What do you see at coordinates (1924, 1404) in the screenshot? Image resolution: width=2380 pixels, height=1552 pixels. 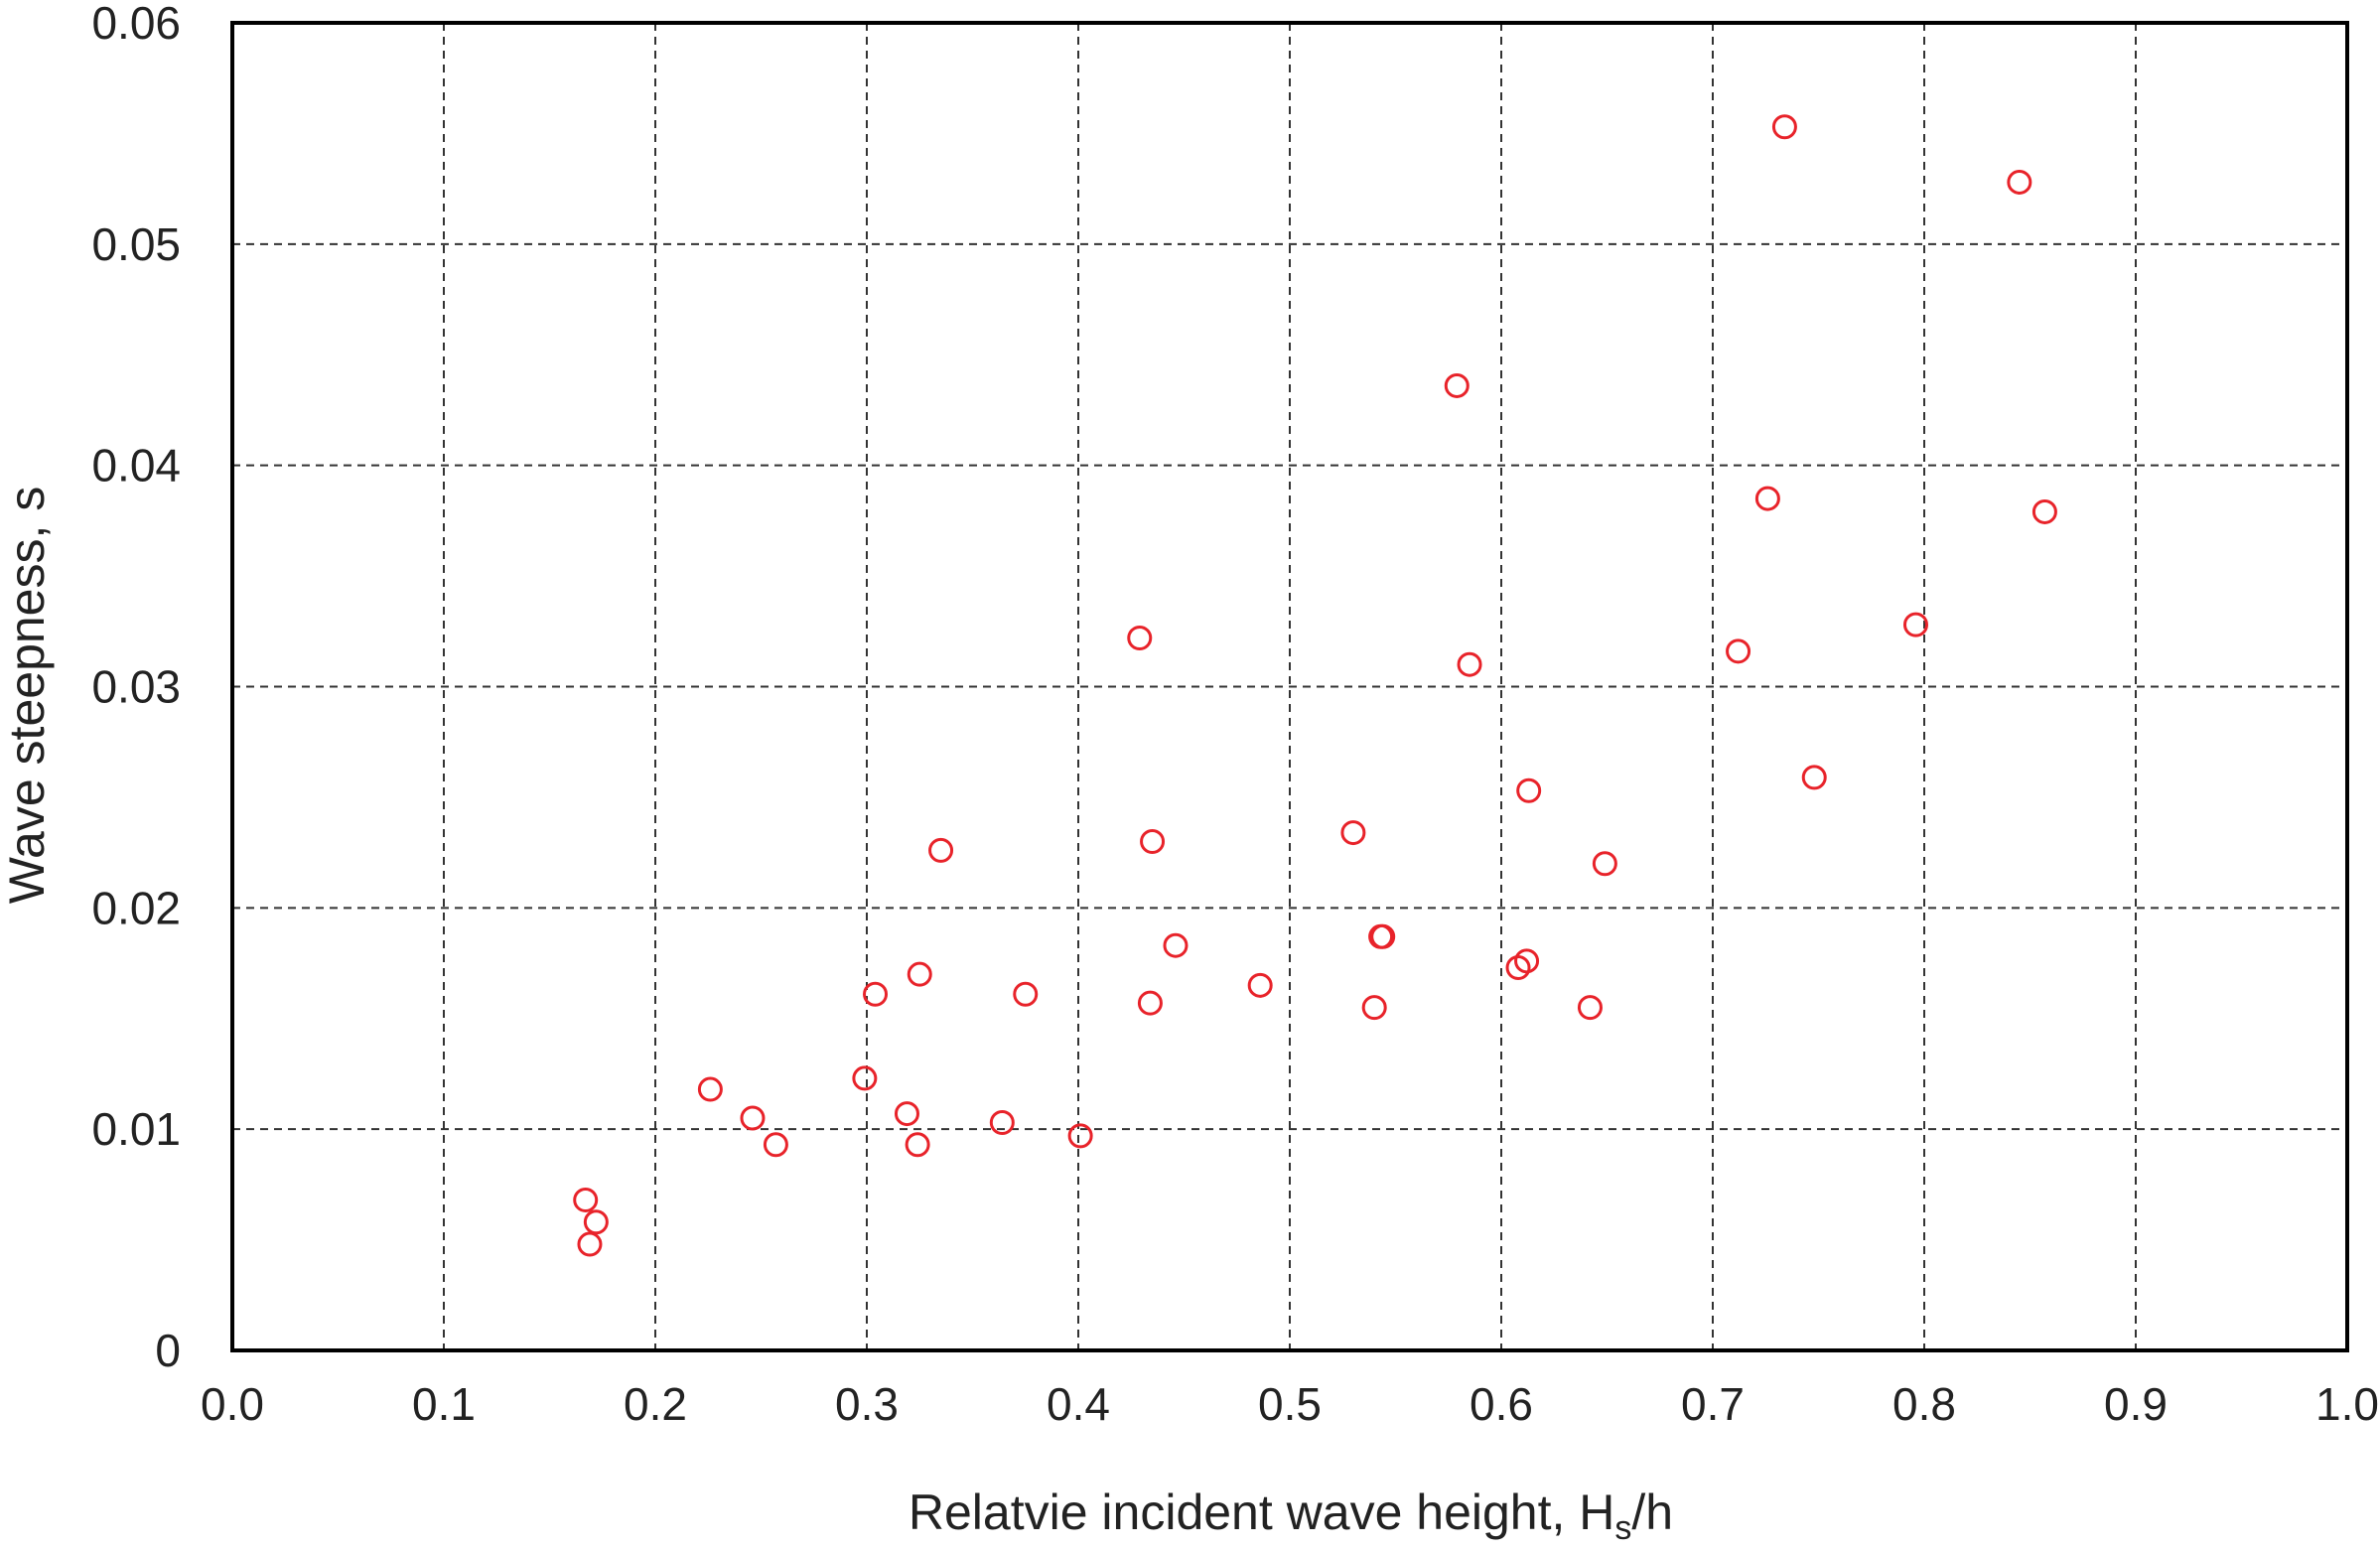 I see `x-tick-label: 0.8` at bounding box center [1924, 1404].